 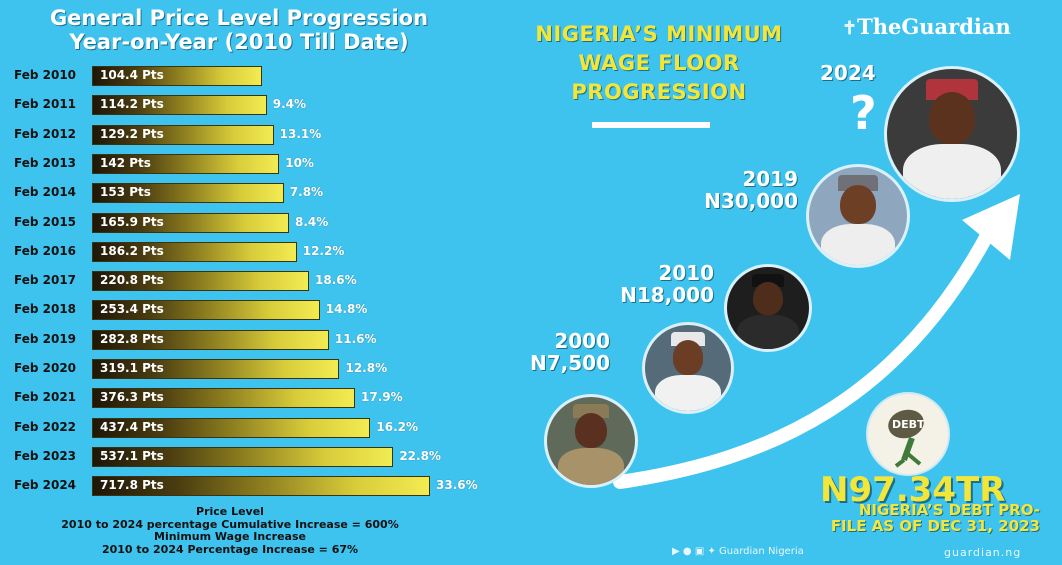 What do you see at coordinates (355, 338) in the screenshot?
I see `bar-percent-label: 11.6%` at bounding box center [355, 338].